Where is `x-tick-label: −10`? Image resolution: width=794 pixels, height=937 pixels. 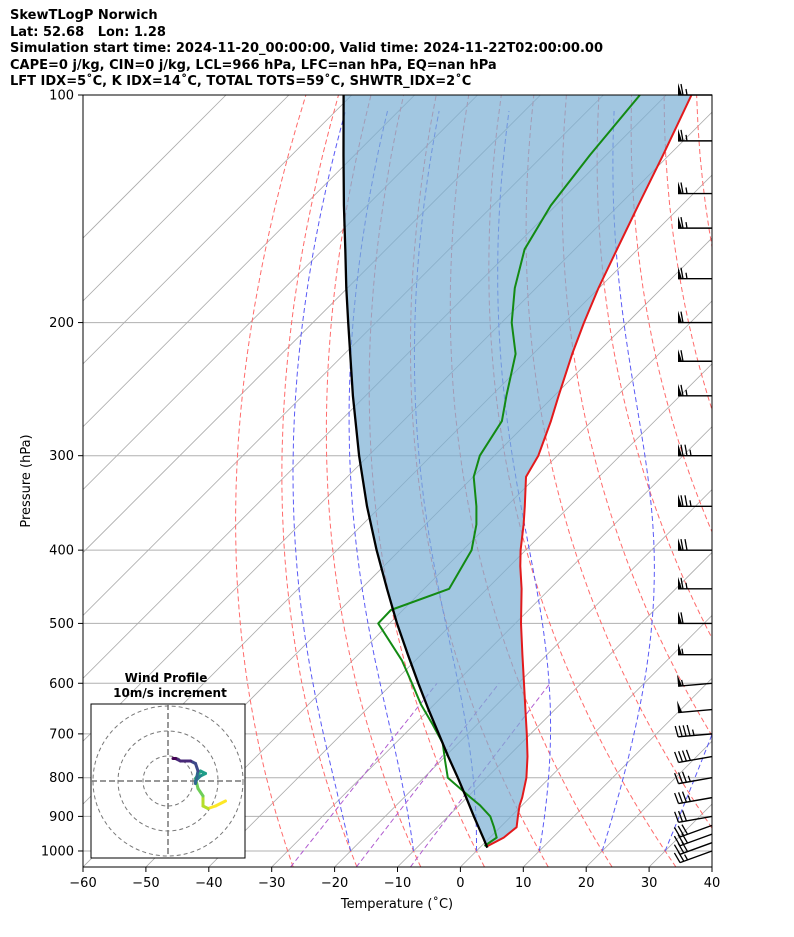 x-tick-label: −10 is located at coordinates (397, 883).